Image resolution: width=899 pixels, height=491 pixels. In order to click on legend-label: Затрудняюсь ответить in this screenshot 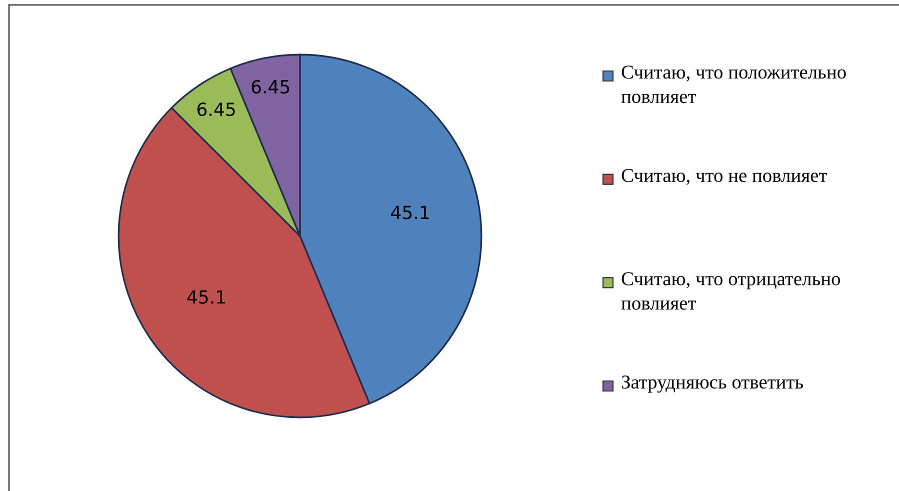, I will do `click(713, 384)`.